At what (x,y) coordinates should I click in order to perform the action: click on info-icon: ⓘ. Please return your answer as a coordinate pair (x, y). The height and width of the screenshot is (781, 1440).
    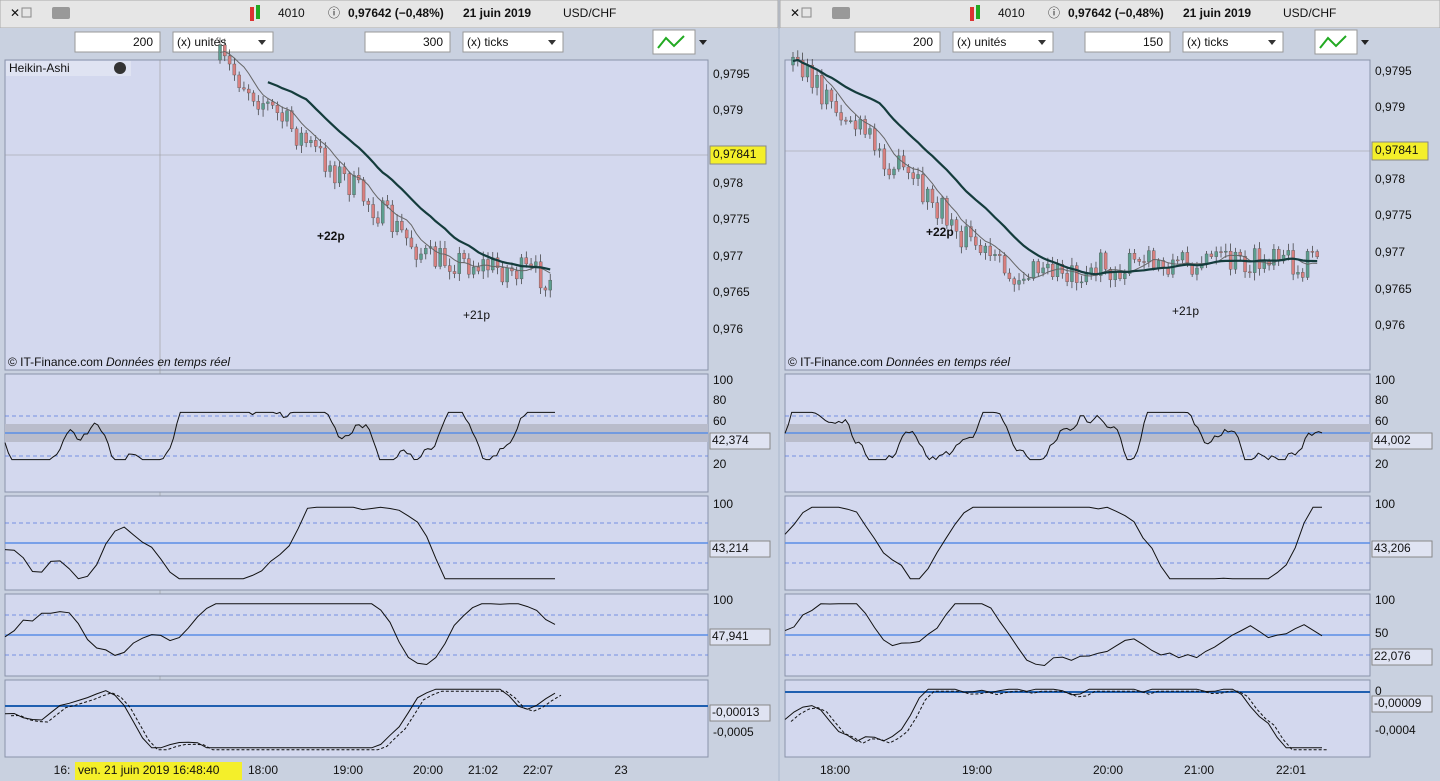
    Looking at the image, I should click on (1054, 13).